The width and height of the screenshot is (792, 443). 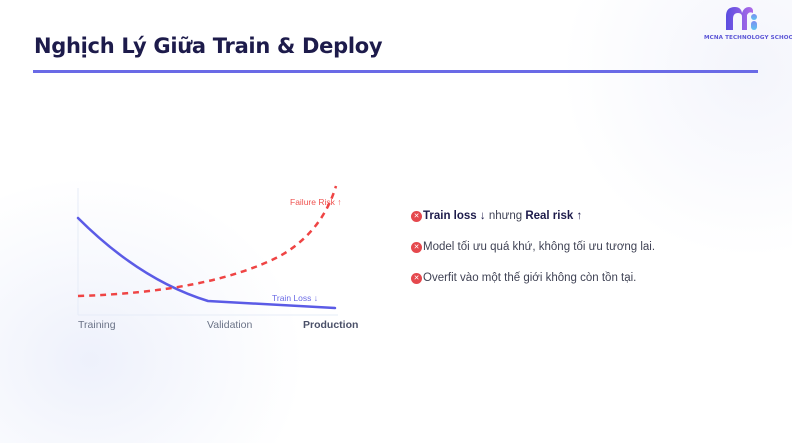 What do you see at coordinates (454, 216) in the screenshot?
I see `bullet-strong-text: Train loss ↓` at bounding box center [454, 216].